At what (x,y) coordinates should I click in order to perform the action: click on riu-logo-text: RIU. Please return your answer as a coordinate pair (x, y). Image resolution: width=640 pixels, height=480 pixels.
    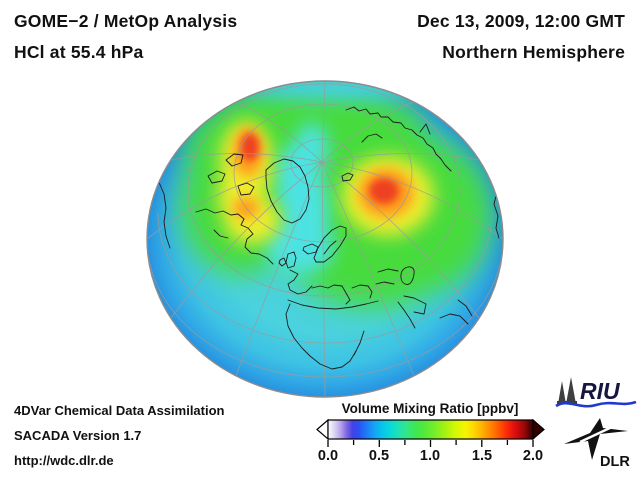
    Looking at the image, I should click on (600, 391).